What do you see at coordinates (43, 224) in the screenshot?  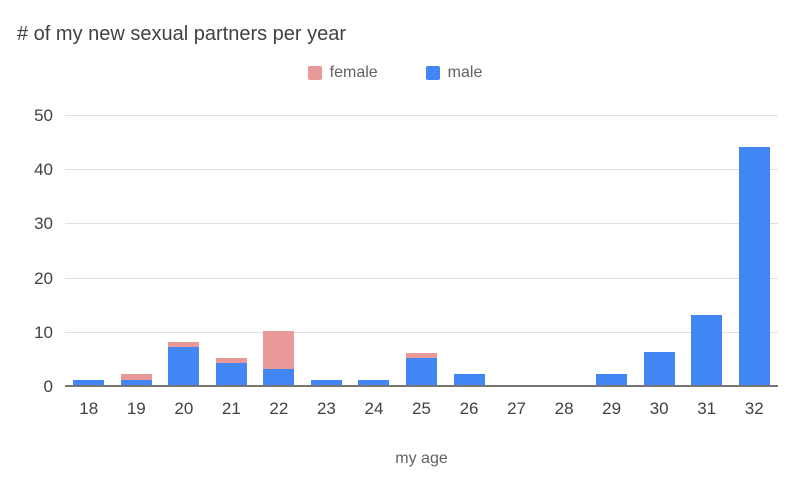 I see `y-tick-label: 30` at bounding box center [43, 224].